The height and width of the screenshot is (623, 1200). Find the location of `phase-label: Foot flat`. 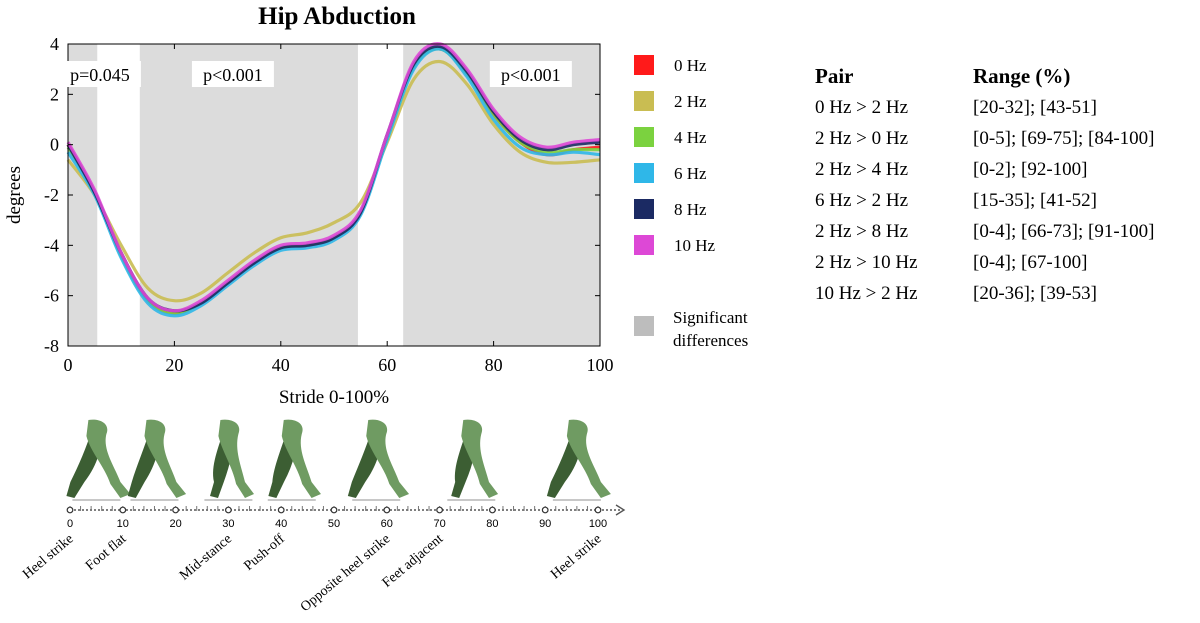

phase-label: Foot flat is located at coordinates (106, 553).